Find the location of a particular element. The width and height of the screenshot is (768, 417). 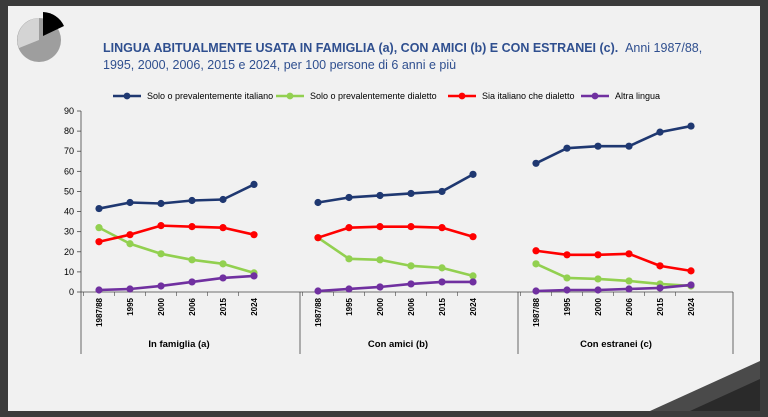

legend-label: Solo o prevalentemente dialetto is located at coordinates (373, 96).